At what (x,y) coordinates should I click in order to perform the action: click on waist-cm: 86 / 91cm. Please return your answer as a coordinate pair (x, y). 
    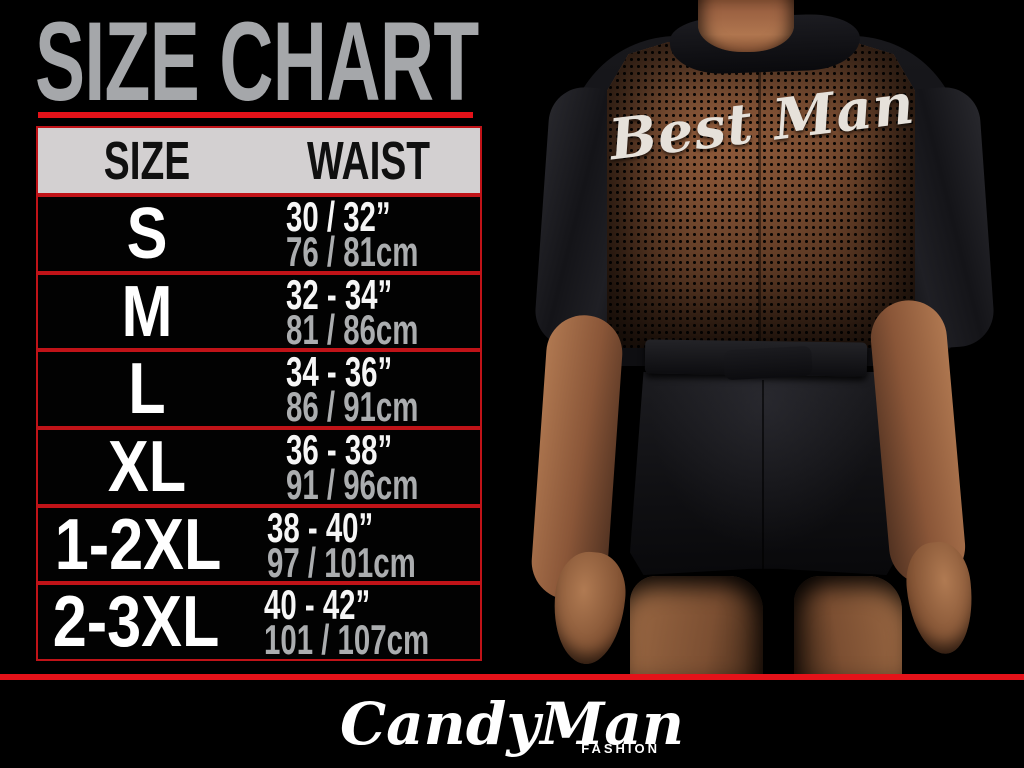
    Looking at the image, I should click on (352, 407).